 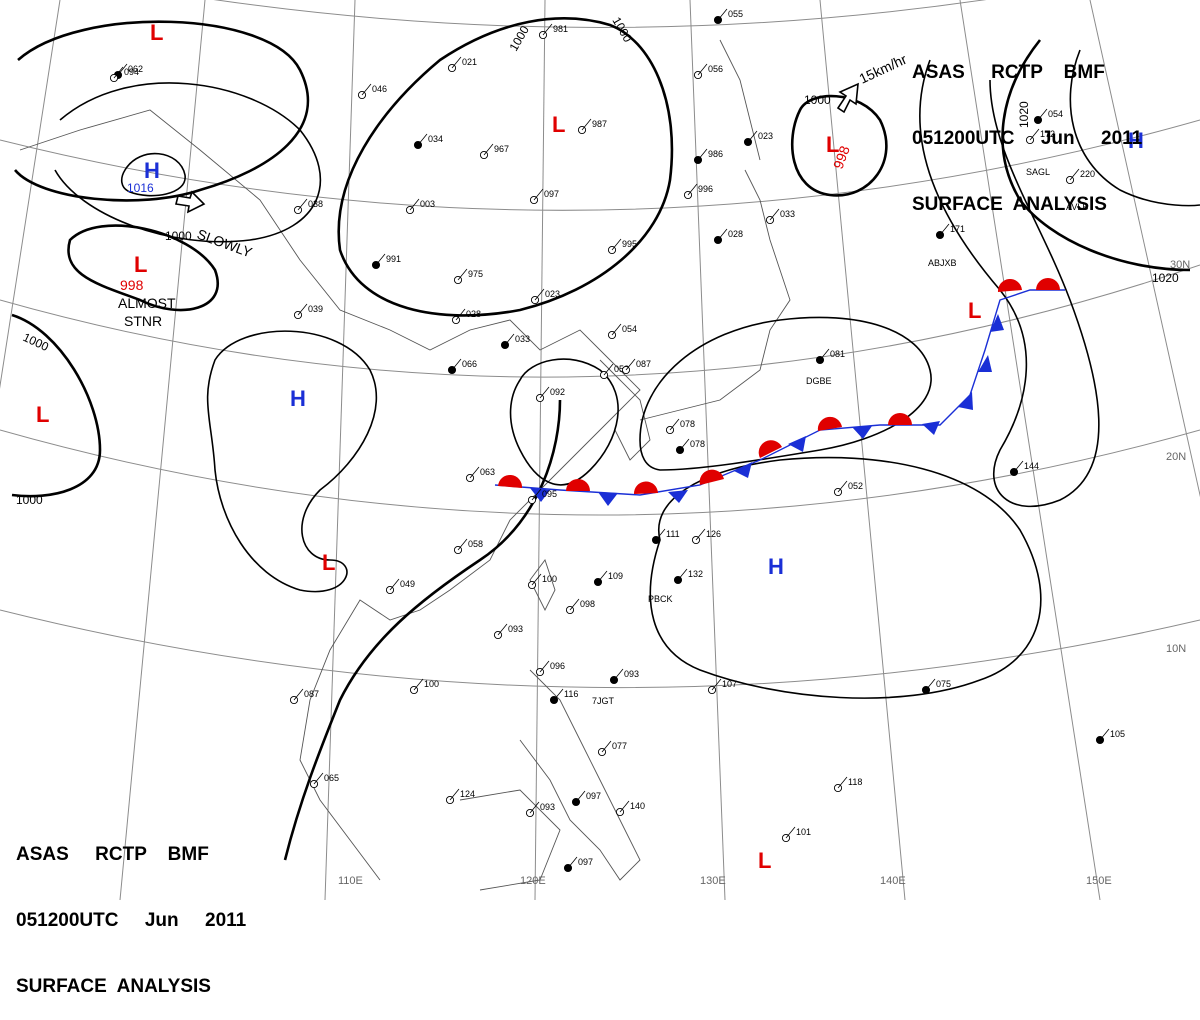 What do you see at coordinates (475, 274) in the screenshot?
I see `station-pressure-value: 975` at bounding box center [475, 274].